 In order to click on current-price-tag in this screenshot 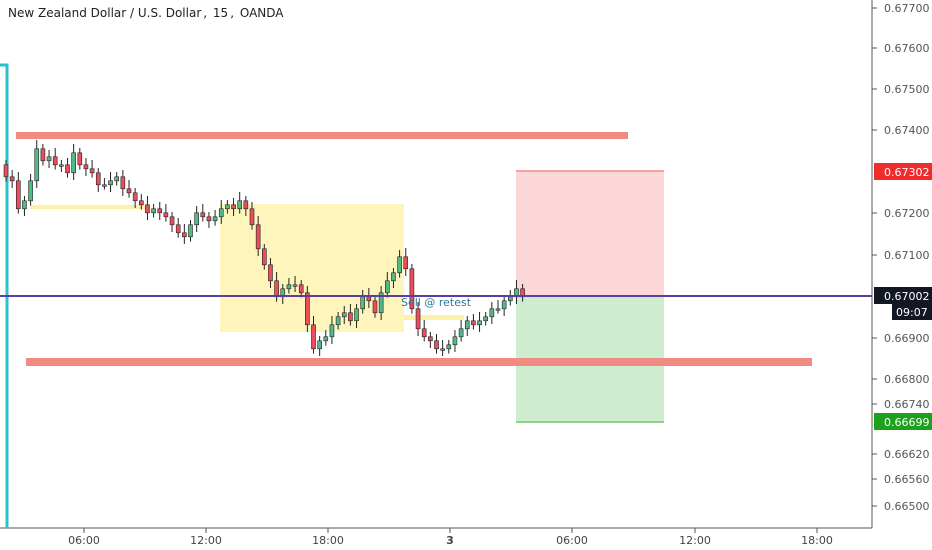, I will do `click(903, 295)`.